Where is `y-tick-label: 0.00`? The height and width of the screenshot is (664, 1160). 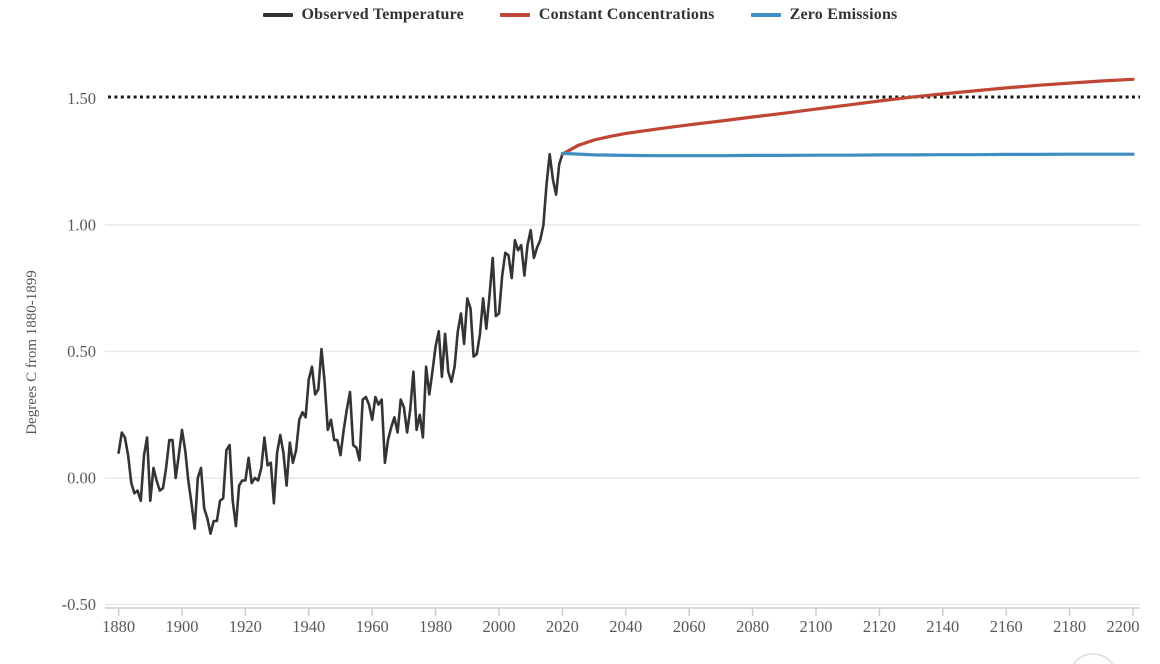 y-tick-label: 0.00 is located at coordinates (81, 478).